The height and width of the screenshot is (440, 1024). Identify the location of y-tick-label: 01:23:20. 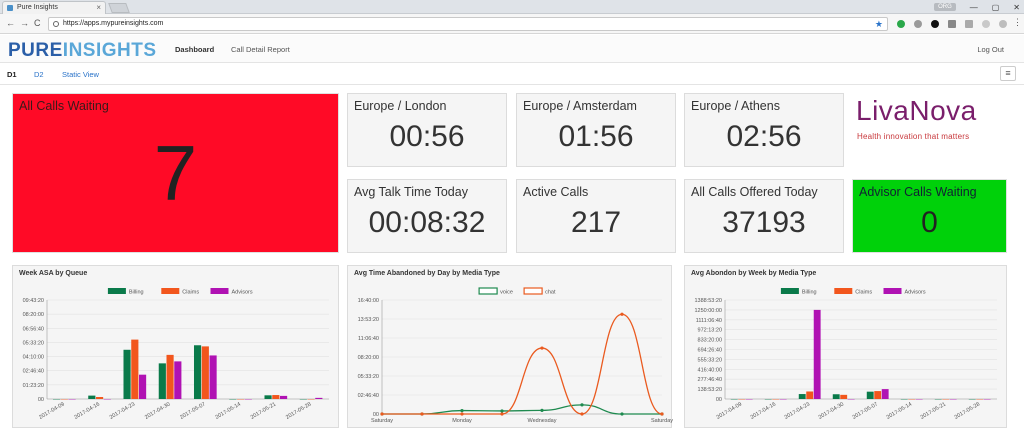
(33, 386).